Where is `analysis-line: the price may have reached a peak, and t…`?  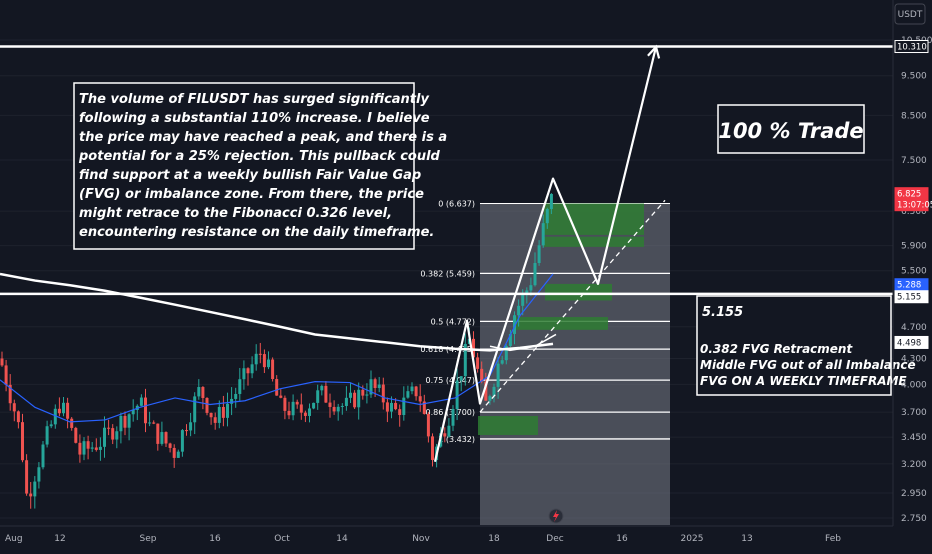 analysis-line: the price may have reached a peak, and t… is located at coordinates (263, 137).